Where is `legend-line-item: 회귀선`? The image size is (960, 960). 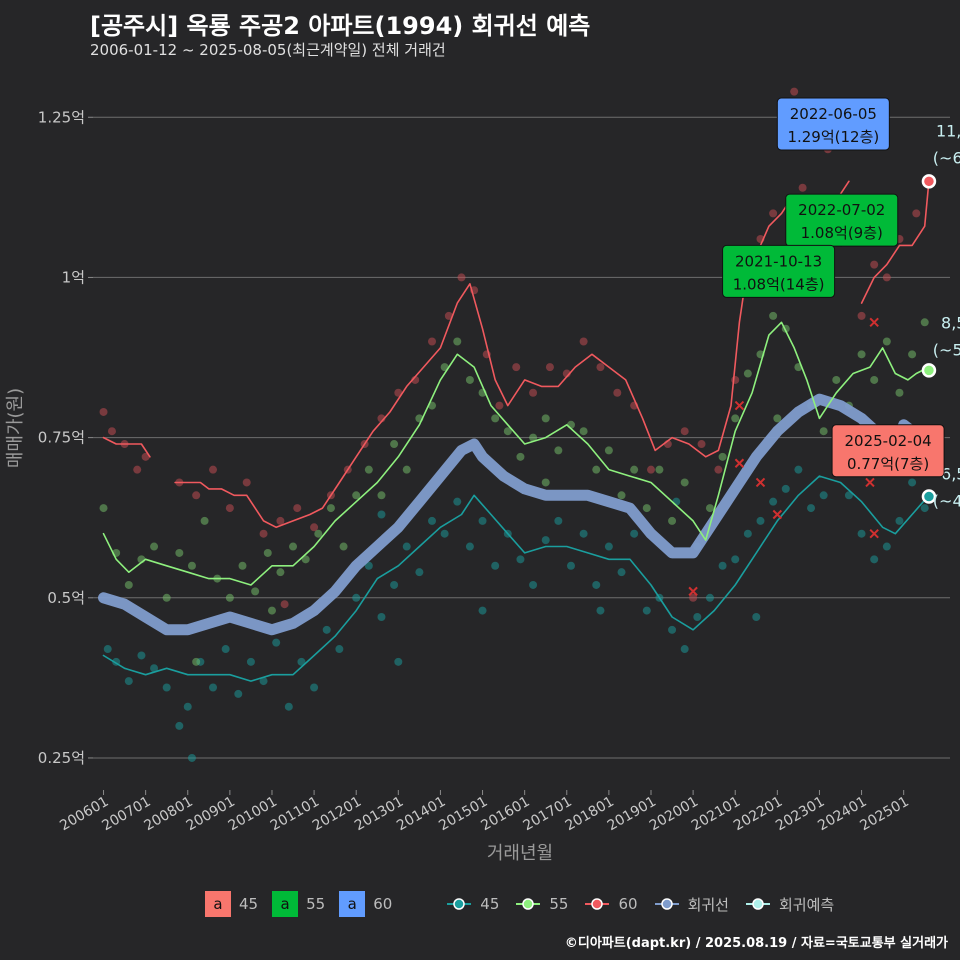 legend-line-item: 회귀선 is located at coordinates (691, 904).